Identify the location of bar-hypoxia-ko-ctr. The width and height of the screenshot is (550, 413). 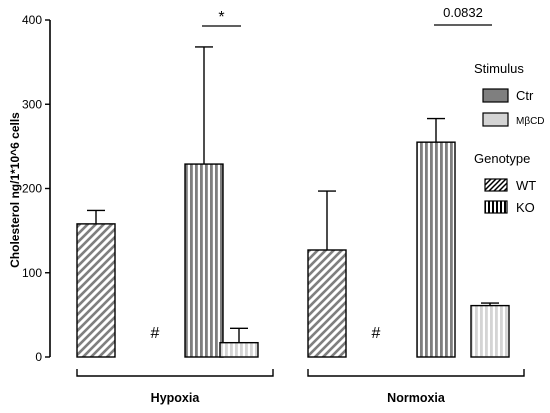
(204, 260).